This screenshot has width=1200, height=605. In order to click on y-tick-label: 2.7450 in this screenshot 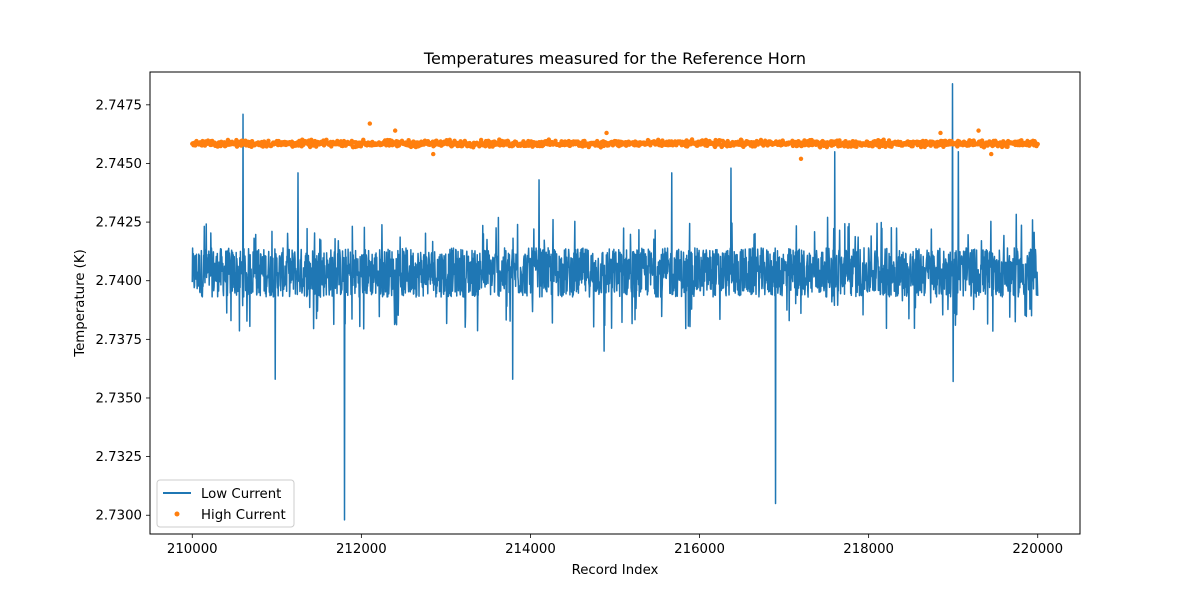, I will do `click(118, 164)`.